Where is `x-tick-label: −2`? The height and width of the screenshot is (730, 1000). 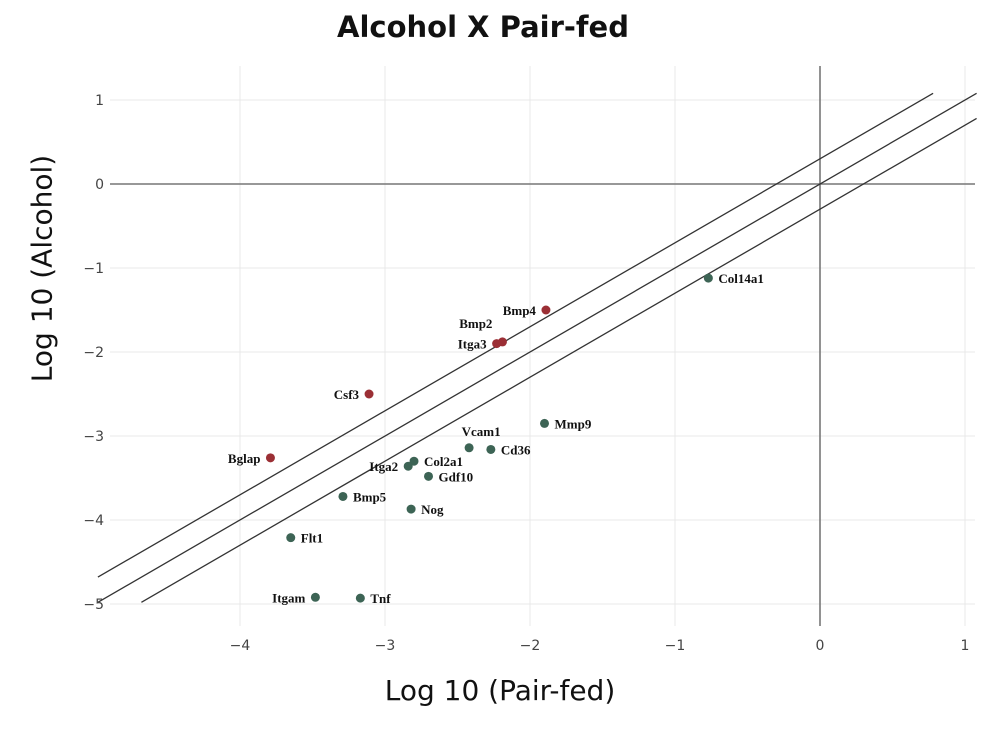
x-tick-label: −2 is located at coordinates (530, 646).